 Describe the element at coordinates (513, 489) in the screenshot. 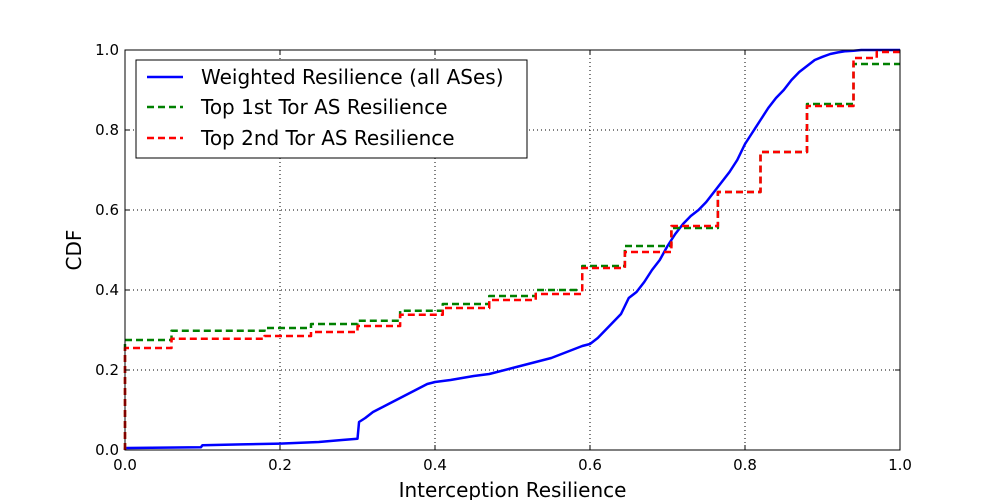

I see `x-axis-label: Interception Resilience` at that location.